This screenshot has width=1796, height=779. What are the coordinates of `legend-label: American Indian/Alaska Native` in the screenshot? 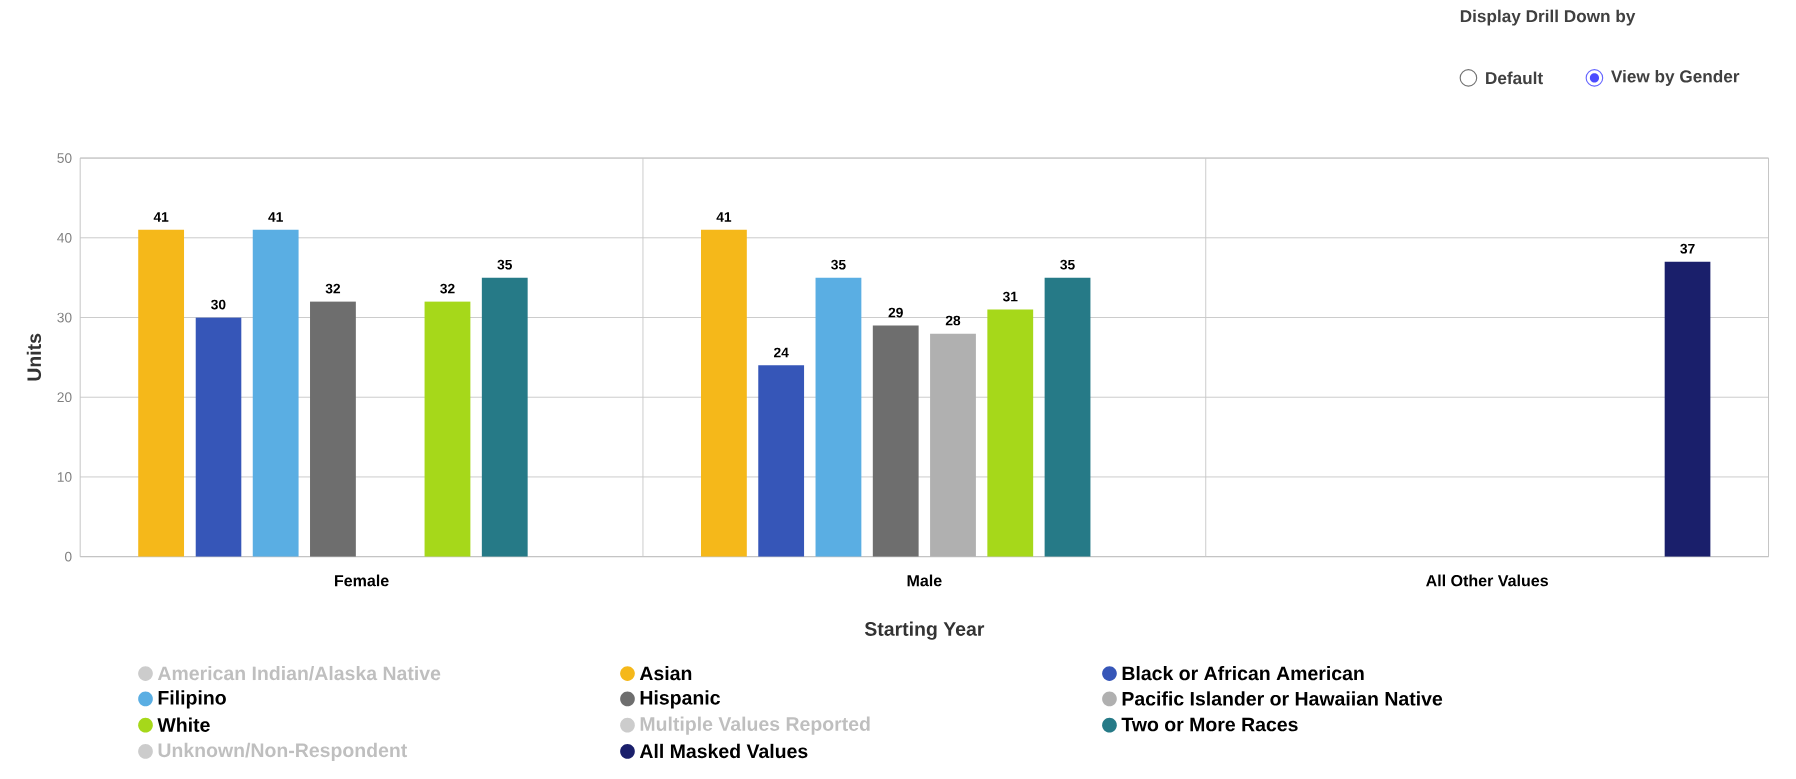 It's located at (299, 673).